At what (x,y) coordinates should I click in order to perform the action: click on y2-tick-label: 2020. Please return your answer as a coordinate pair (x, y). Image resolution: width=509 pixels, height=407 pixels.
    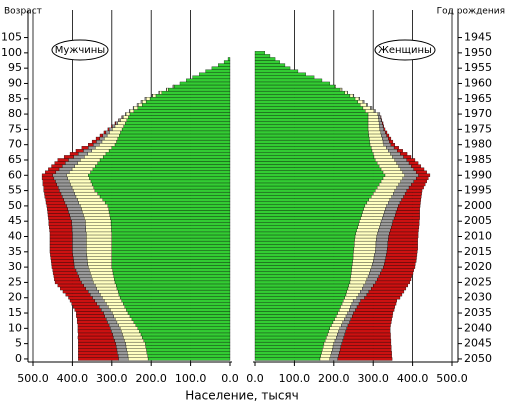
    Looking at the image, I should click on (478, 266).